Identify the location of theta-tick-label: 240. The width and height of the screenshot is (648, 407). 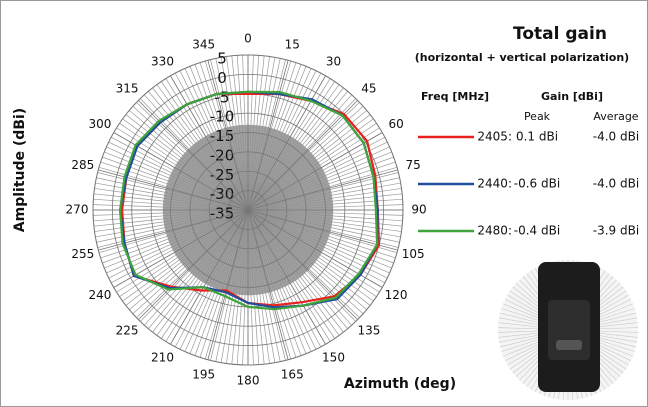
(99, 295).